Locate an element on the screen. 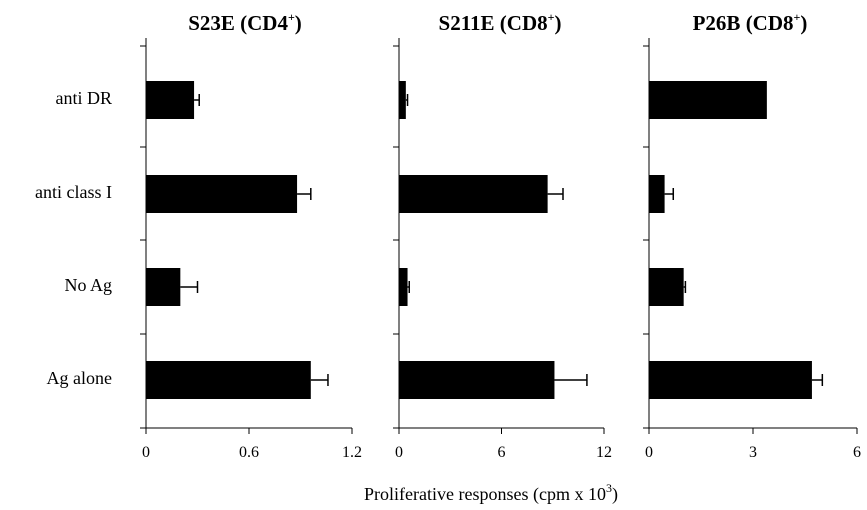 The image size is (867, 510). chart-title: S23E (CD4+) is located at coordinates (245, 22).